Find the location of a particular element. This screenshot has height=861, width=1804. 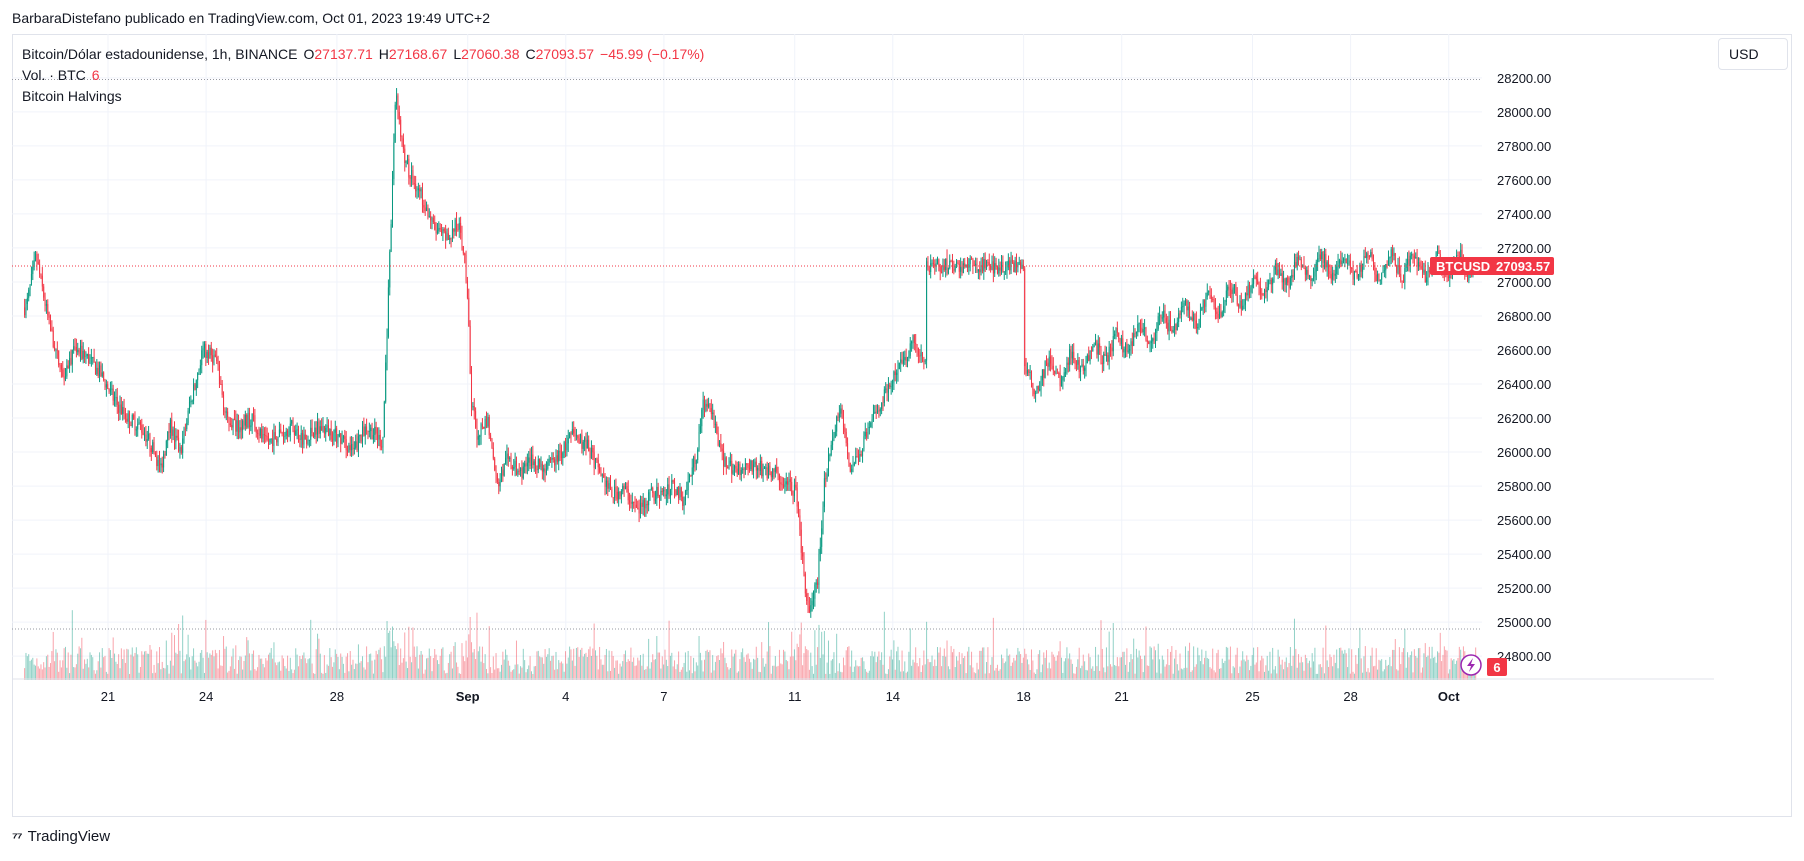

indicator-label: Bitcoin Halvings is located at coordinates (72, 96).